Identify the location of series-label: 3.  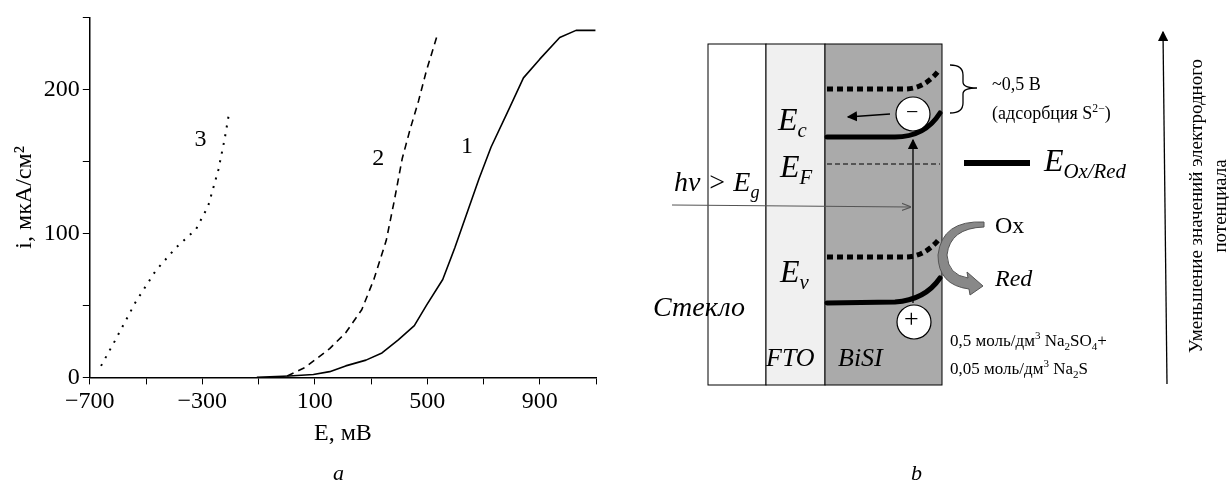
(200, 138).